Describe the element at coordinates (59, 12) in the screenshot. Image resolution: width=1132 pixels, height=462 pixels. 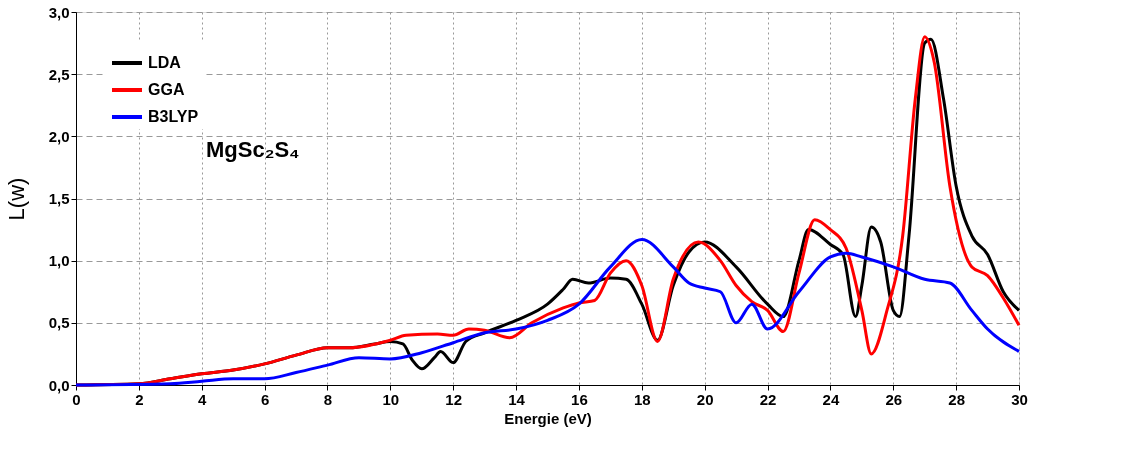
I see `y-tick-label: 3,0` at that location.